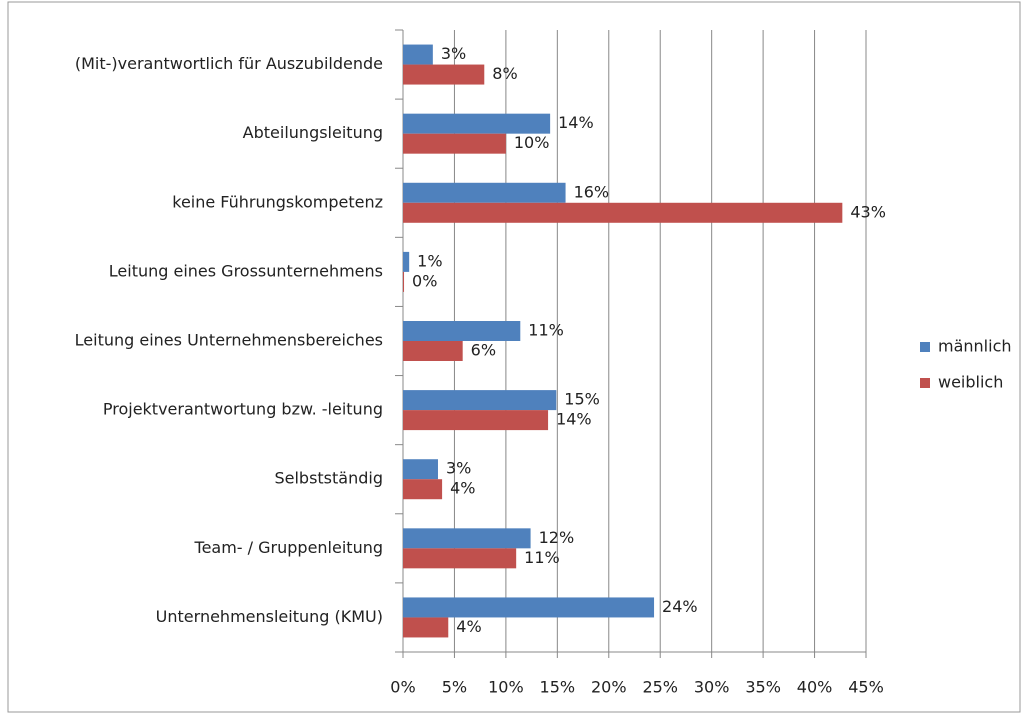  Describe the element at coordinates (229, 340) in the screenshot. I see `y-tick-label: Leitung eines Unternehmensbereiches` at that location.